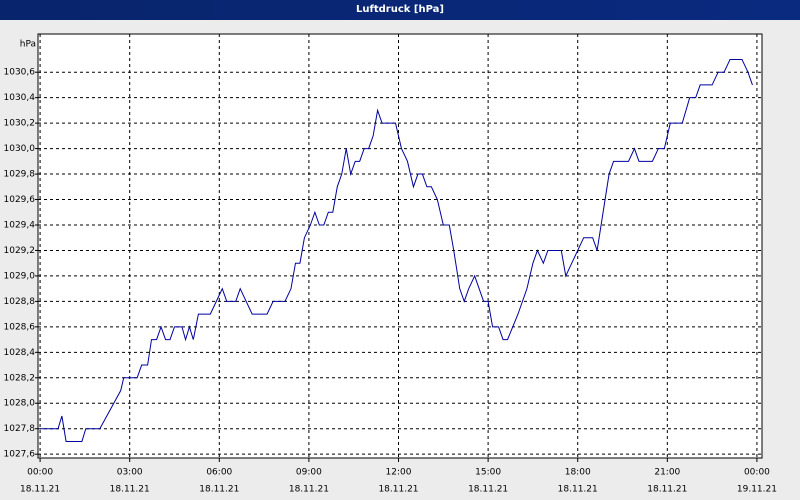  Describe the element at coordinates (399, 473) in the screenshot. I see `x-tick-label: 12:00` at that location.